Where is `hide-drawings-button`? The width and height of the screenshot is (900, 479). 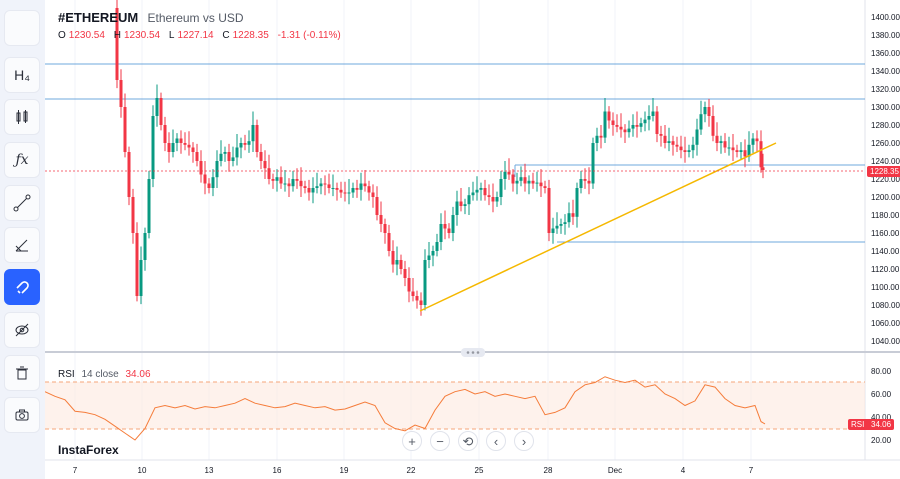 hide-drawings-button is located at coordinates (22, 330).